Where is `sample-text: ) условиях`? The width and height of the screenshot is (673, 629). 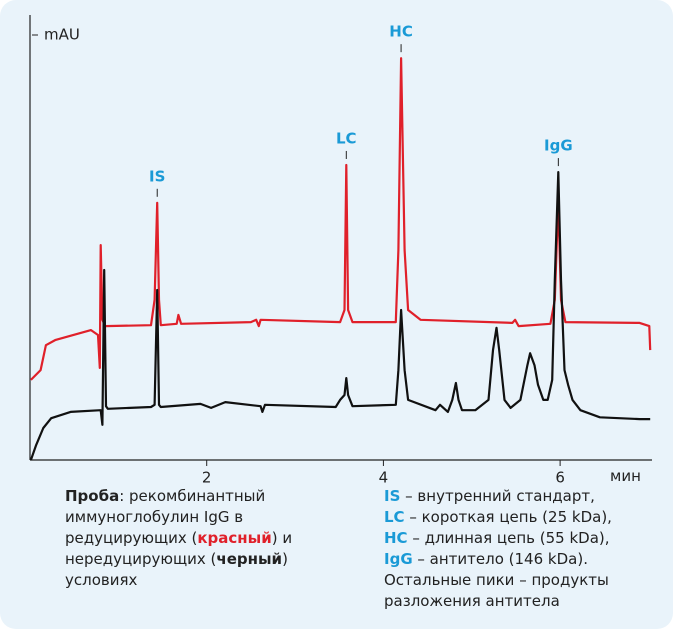
sample-text: ) условиях is located at coordinates (176, 569).